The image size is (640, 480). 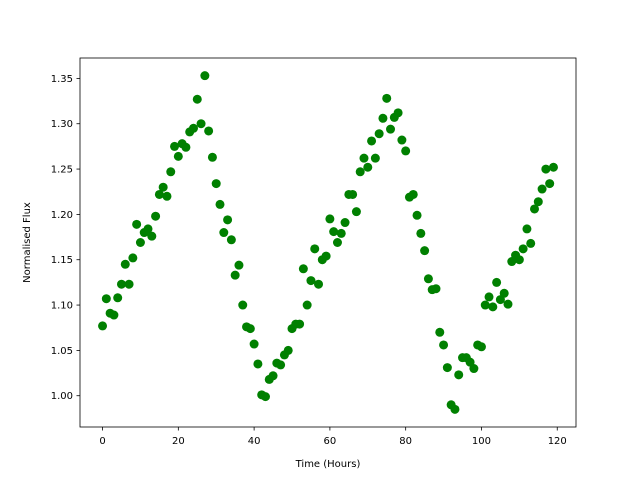 What do you see at coordinates (62, 79) in the screenshot?
I see `y-tick-label: 1.35` at bounding box center [62, 79].